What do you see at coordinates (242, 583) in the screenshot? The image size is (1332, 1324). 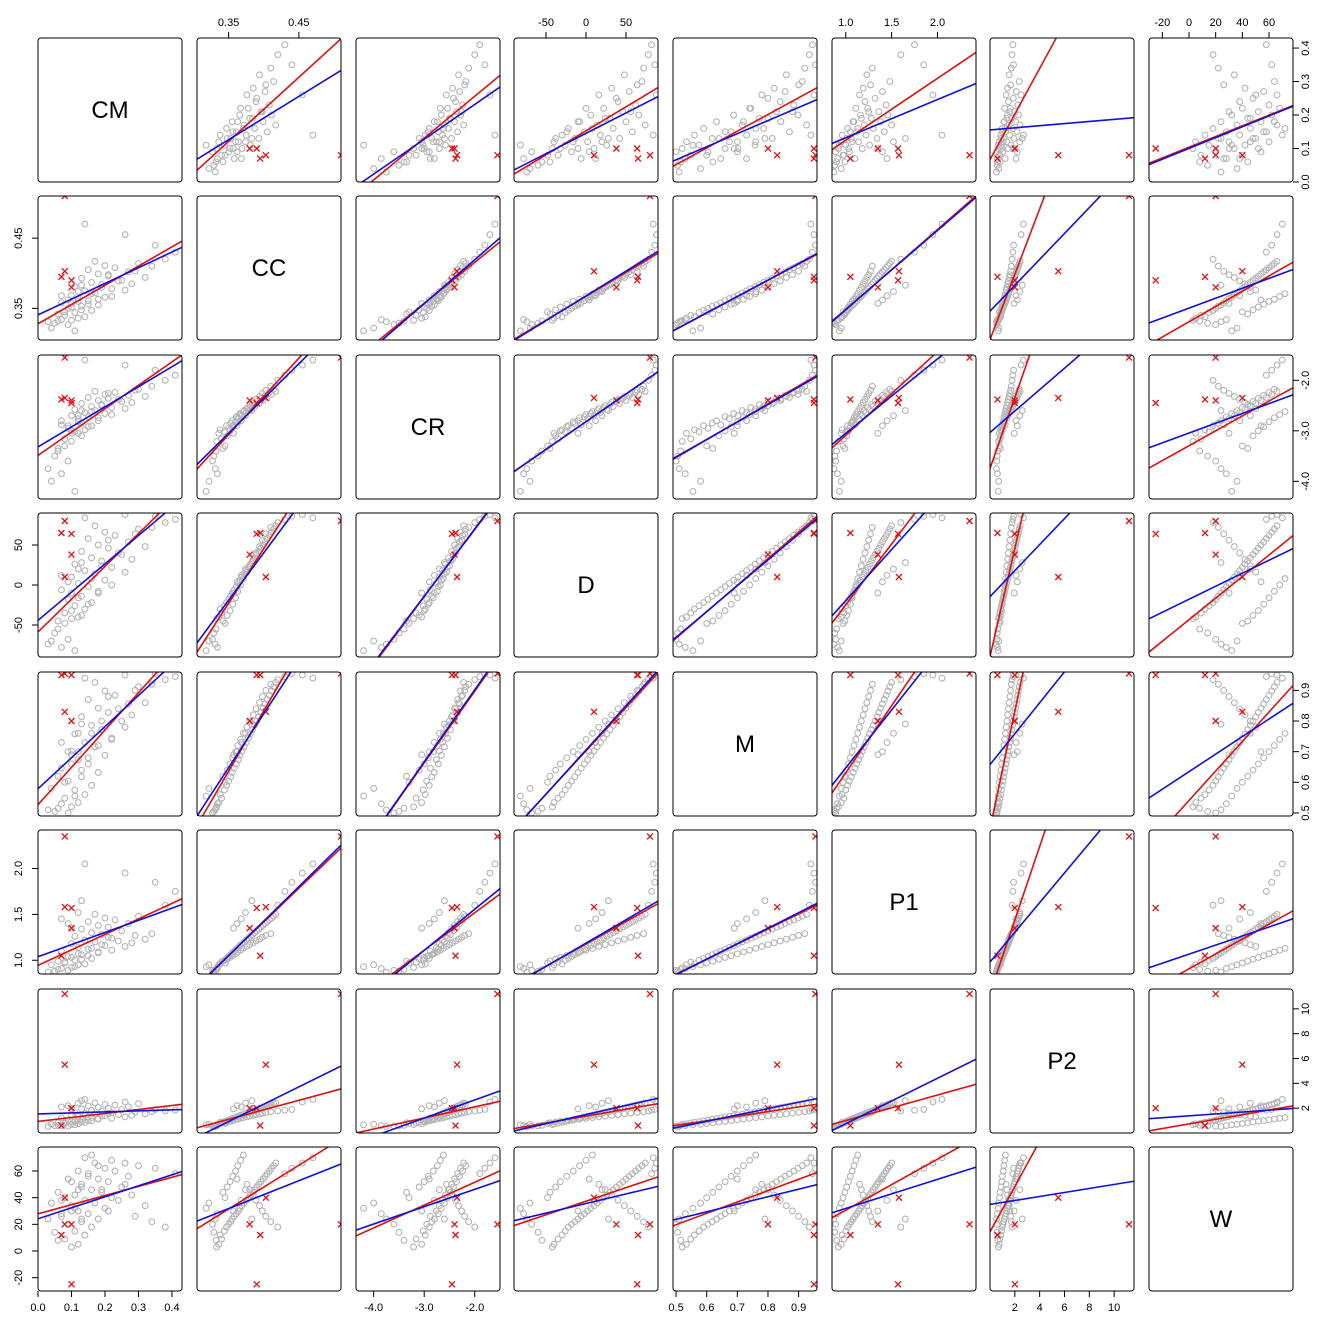 I see `fit-line-red` at bounding box center [242, 583].